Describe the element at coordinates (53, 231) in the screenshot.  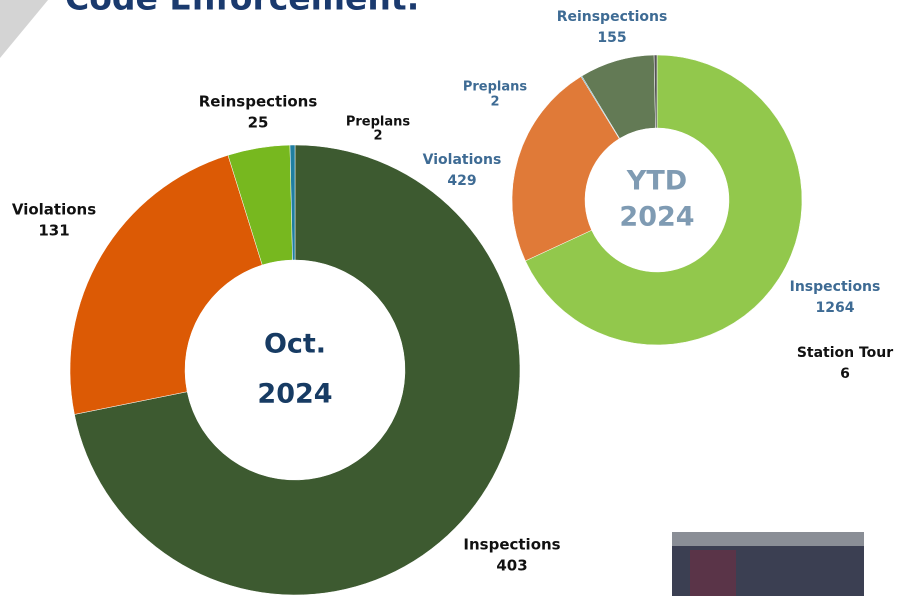
I see `slice-value: 131` at that location.